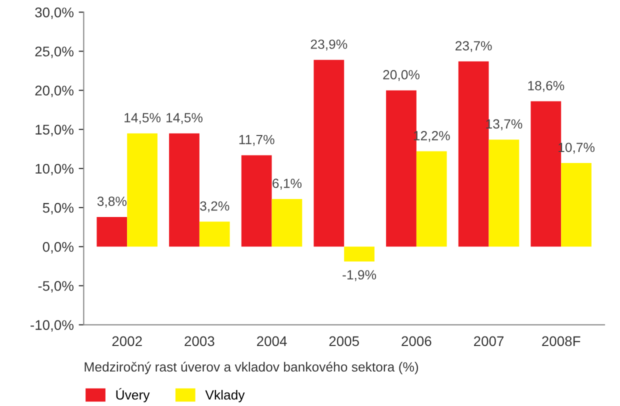 Image resolution: width=620 pixels, height=406 pixels. I want to click on data-label: 20,0%, so click(401, 75).